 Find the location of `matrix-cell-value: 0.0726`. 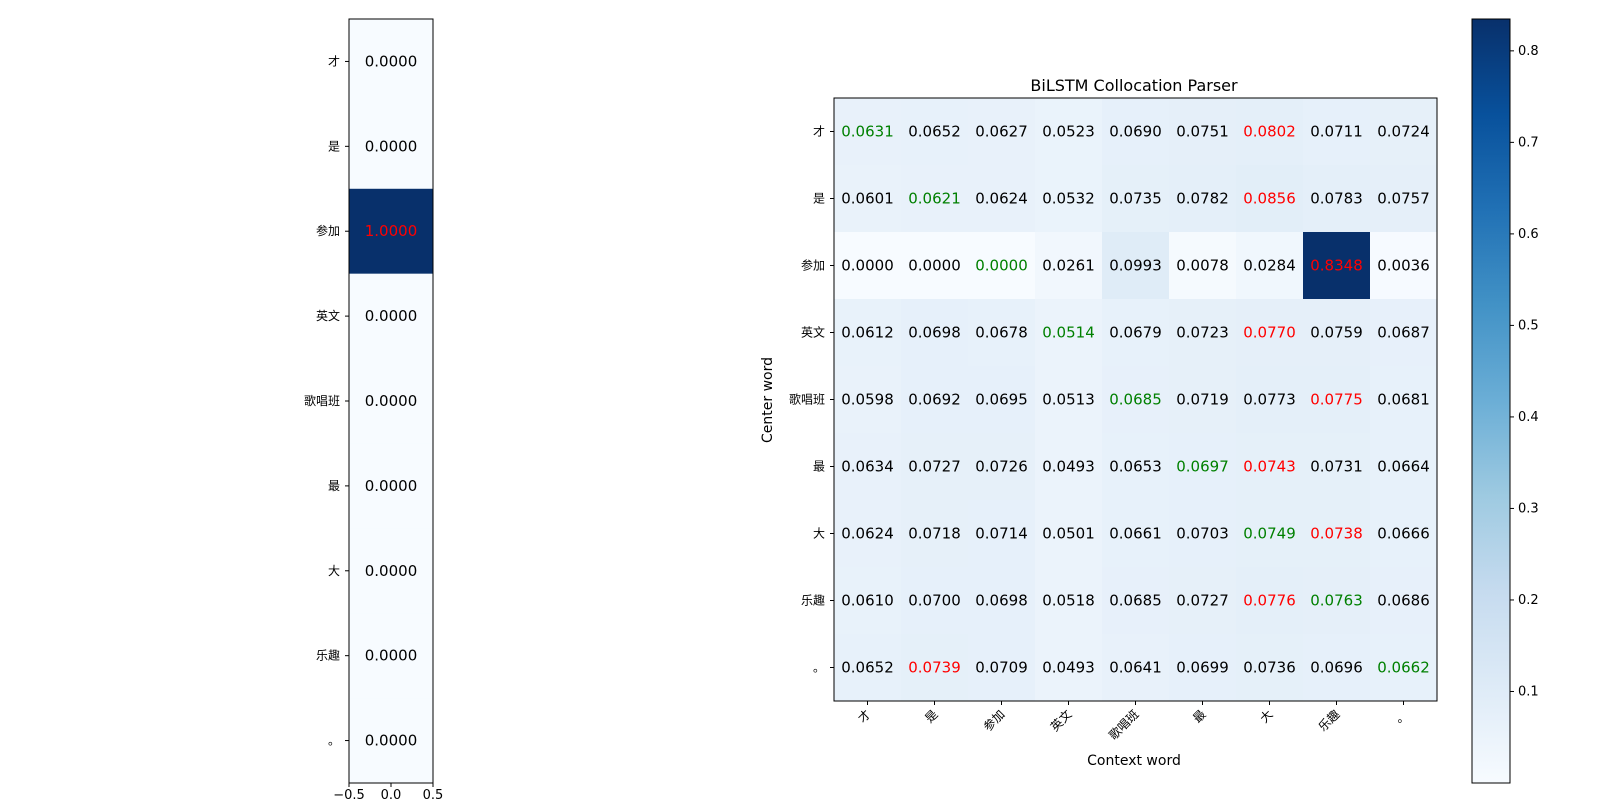

matrix-cell-value: 0.0726 is located at coordinates (1001, 467).